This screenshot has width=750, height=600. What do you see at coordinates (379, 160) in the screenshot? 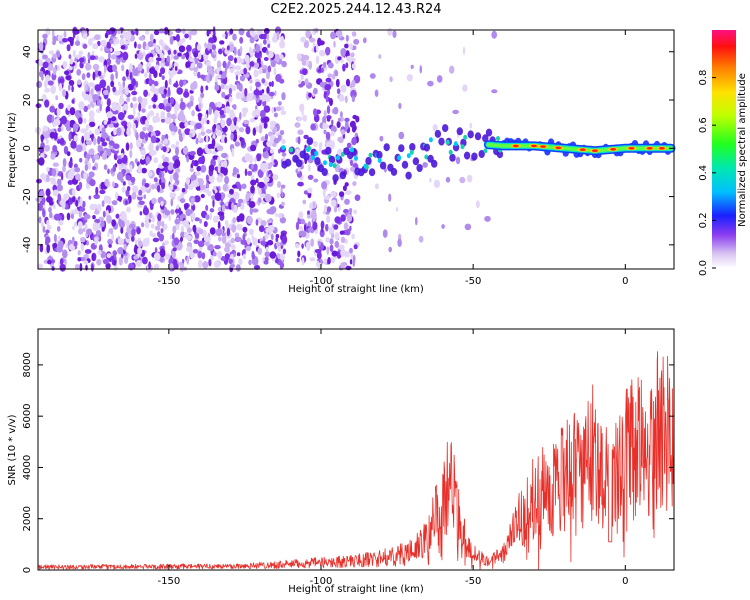
I see `spectrogram-signal-dot` at bounding box center [379, 160].